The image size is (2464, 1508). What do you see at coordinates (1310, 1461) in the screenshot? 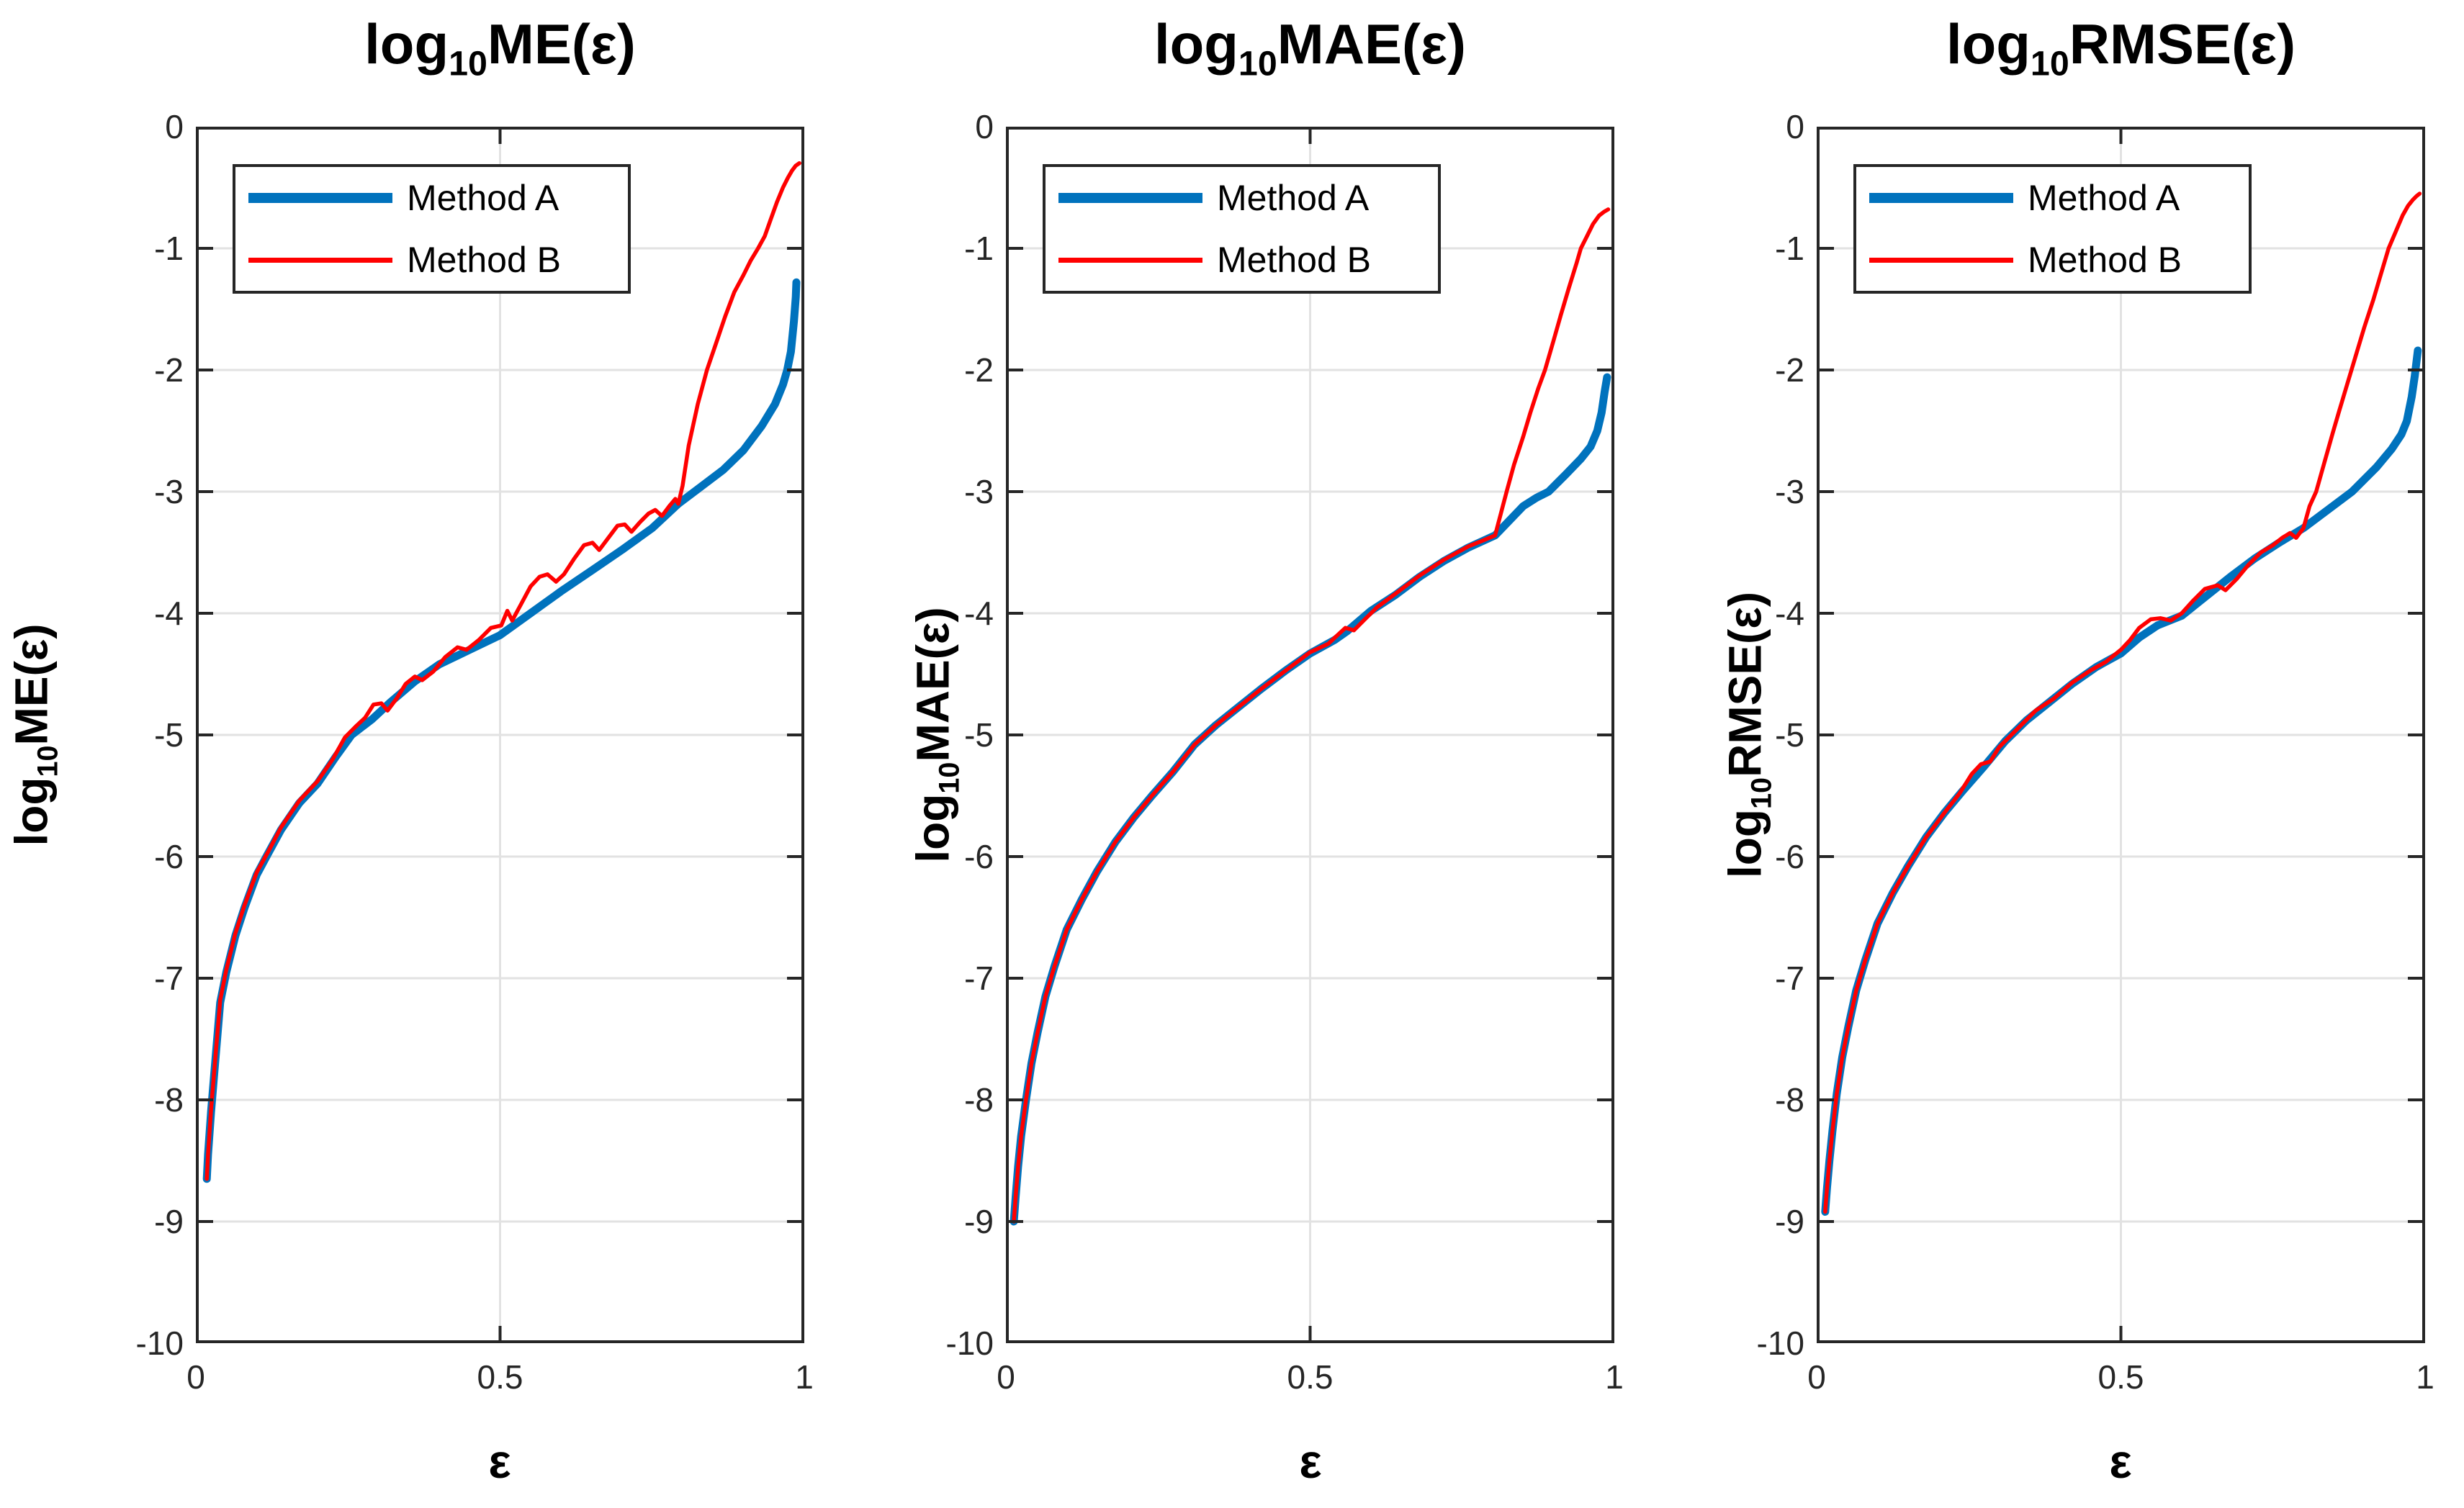
I see `x-axis-label-mae: ε` at bounding box center [1310, 1461].